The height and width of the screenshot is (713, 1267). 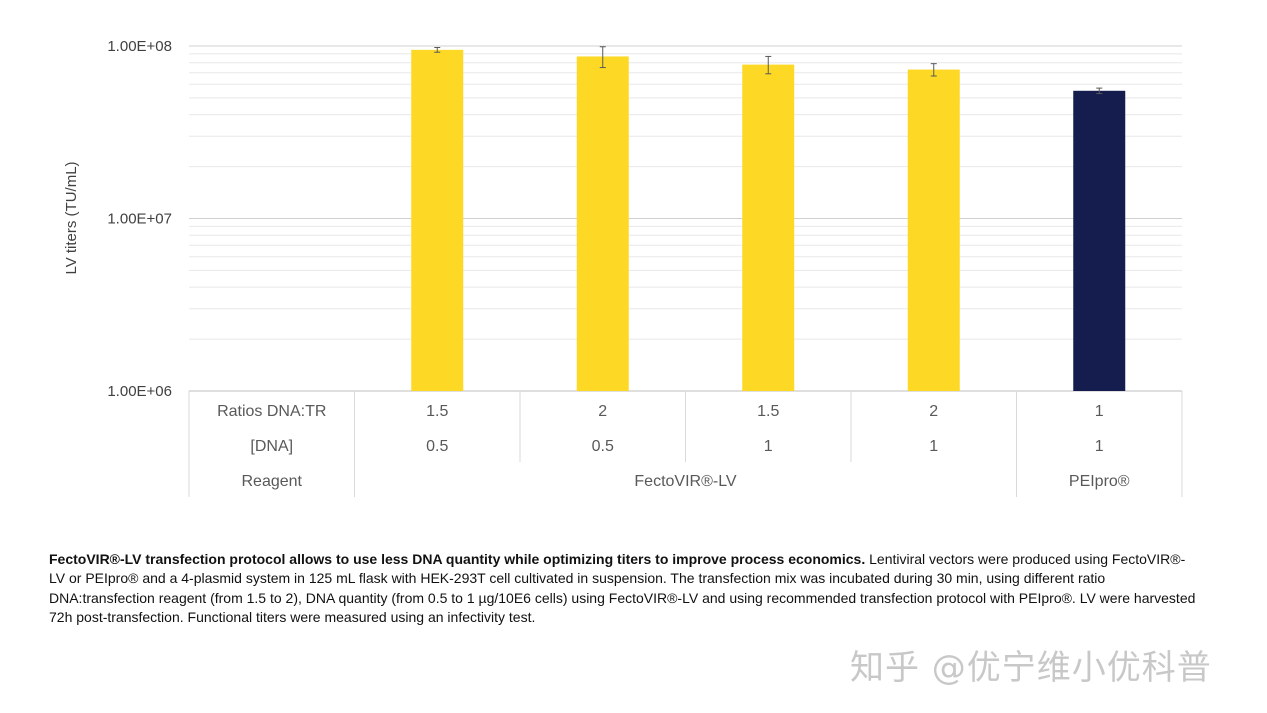 What do you see at coordinates (685, 481) in the screenshot?
I see `table-cell-reagent: FectoVIR®-LV` at bounding box center [685, 481].